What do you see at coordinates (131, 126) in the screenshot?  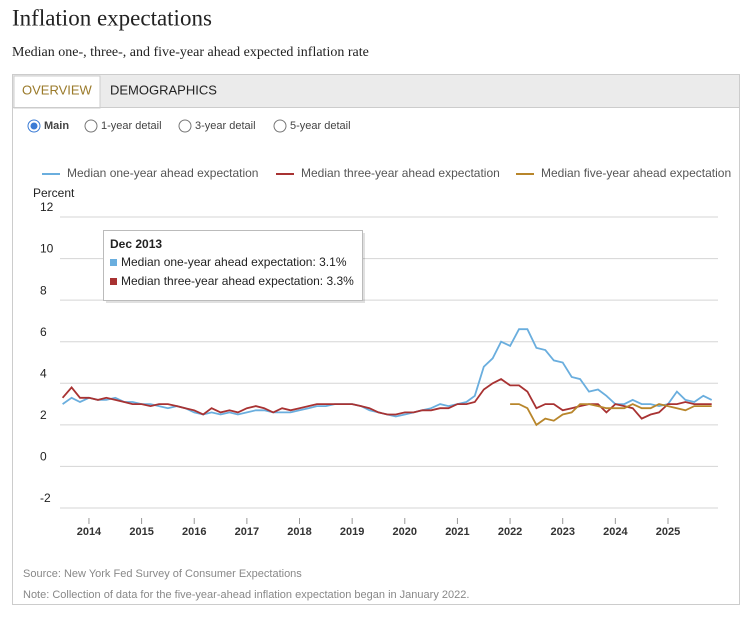 I see `radio-label: 1-year detail` at bounding box center [131, 126].